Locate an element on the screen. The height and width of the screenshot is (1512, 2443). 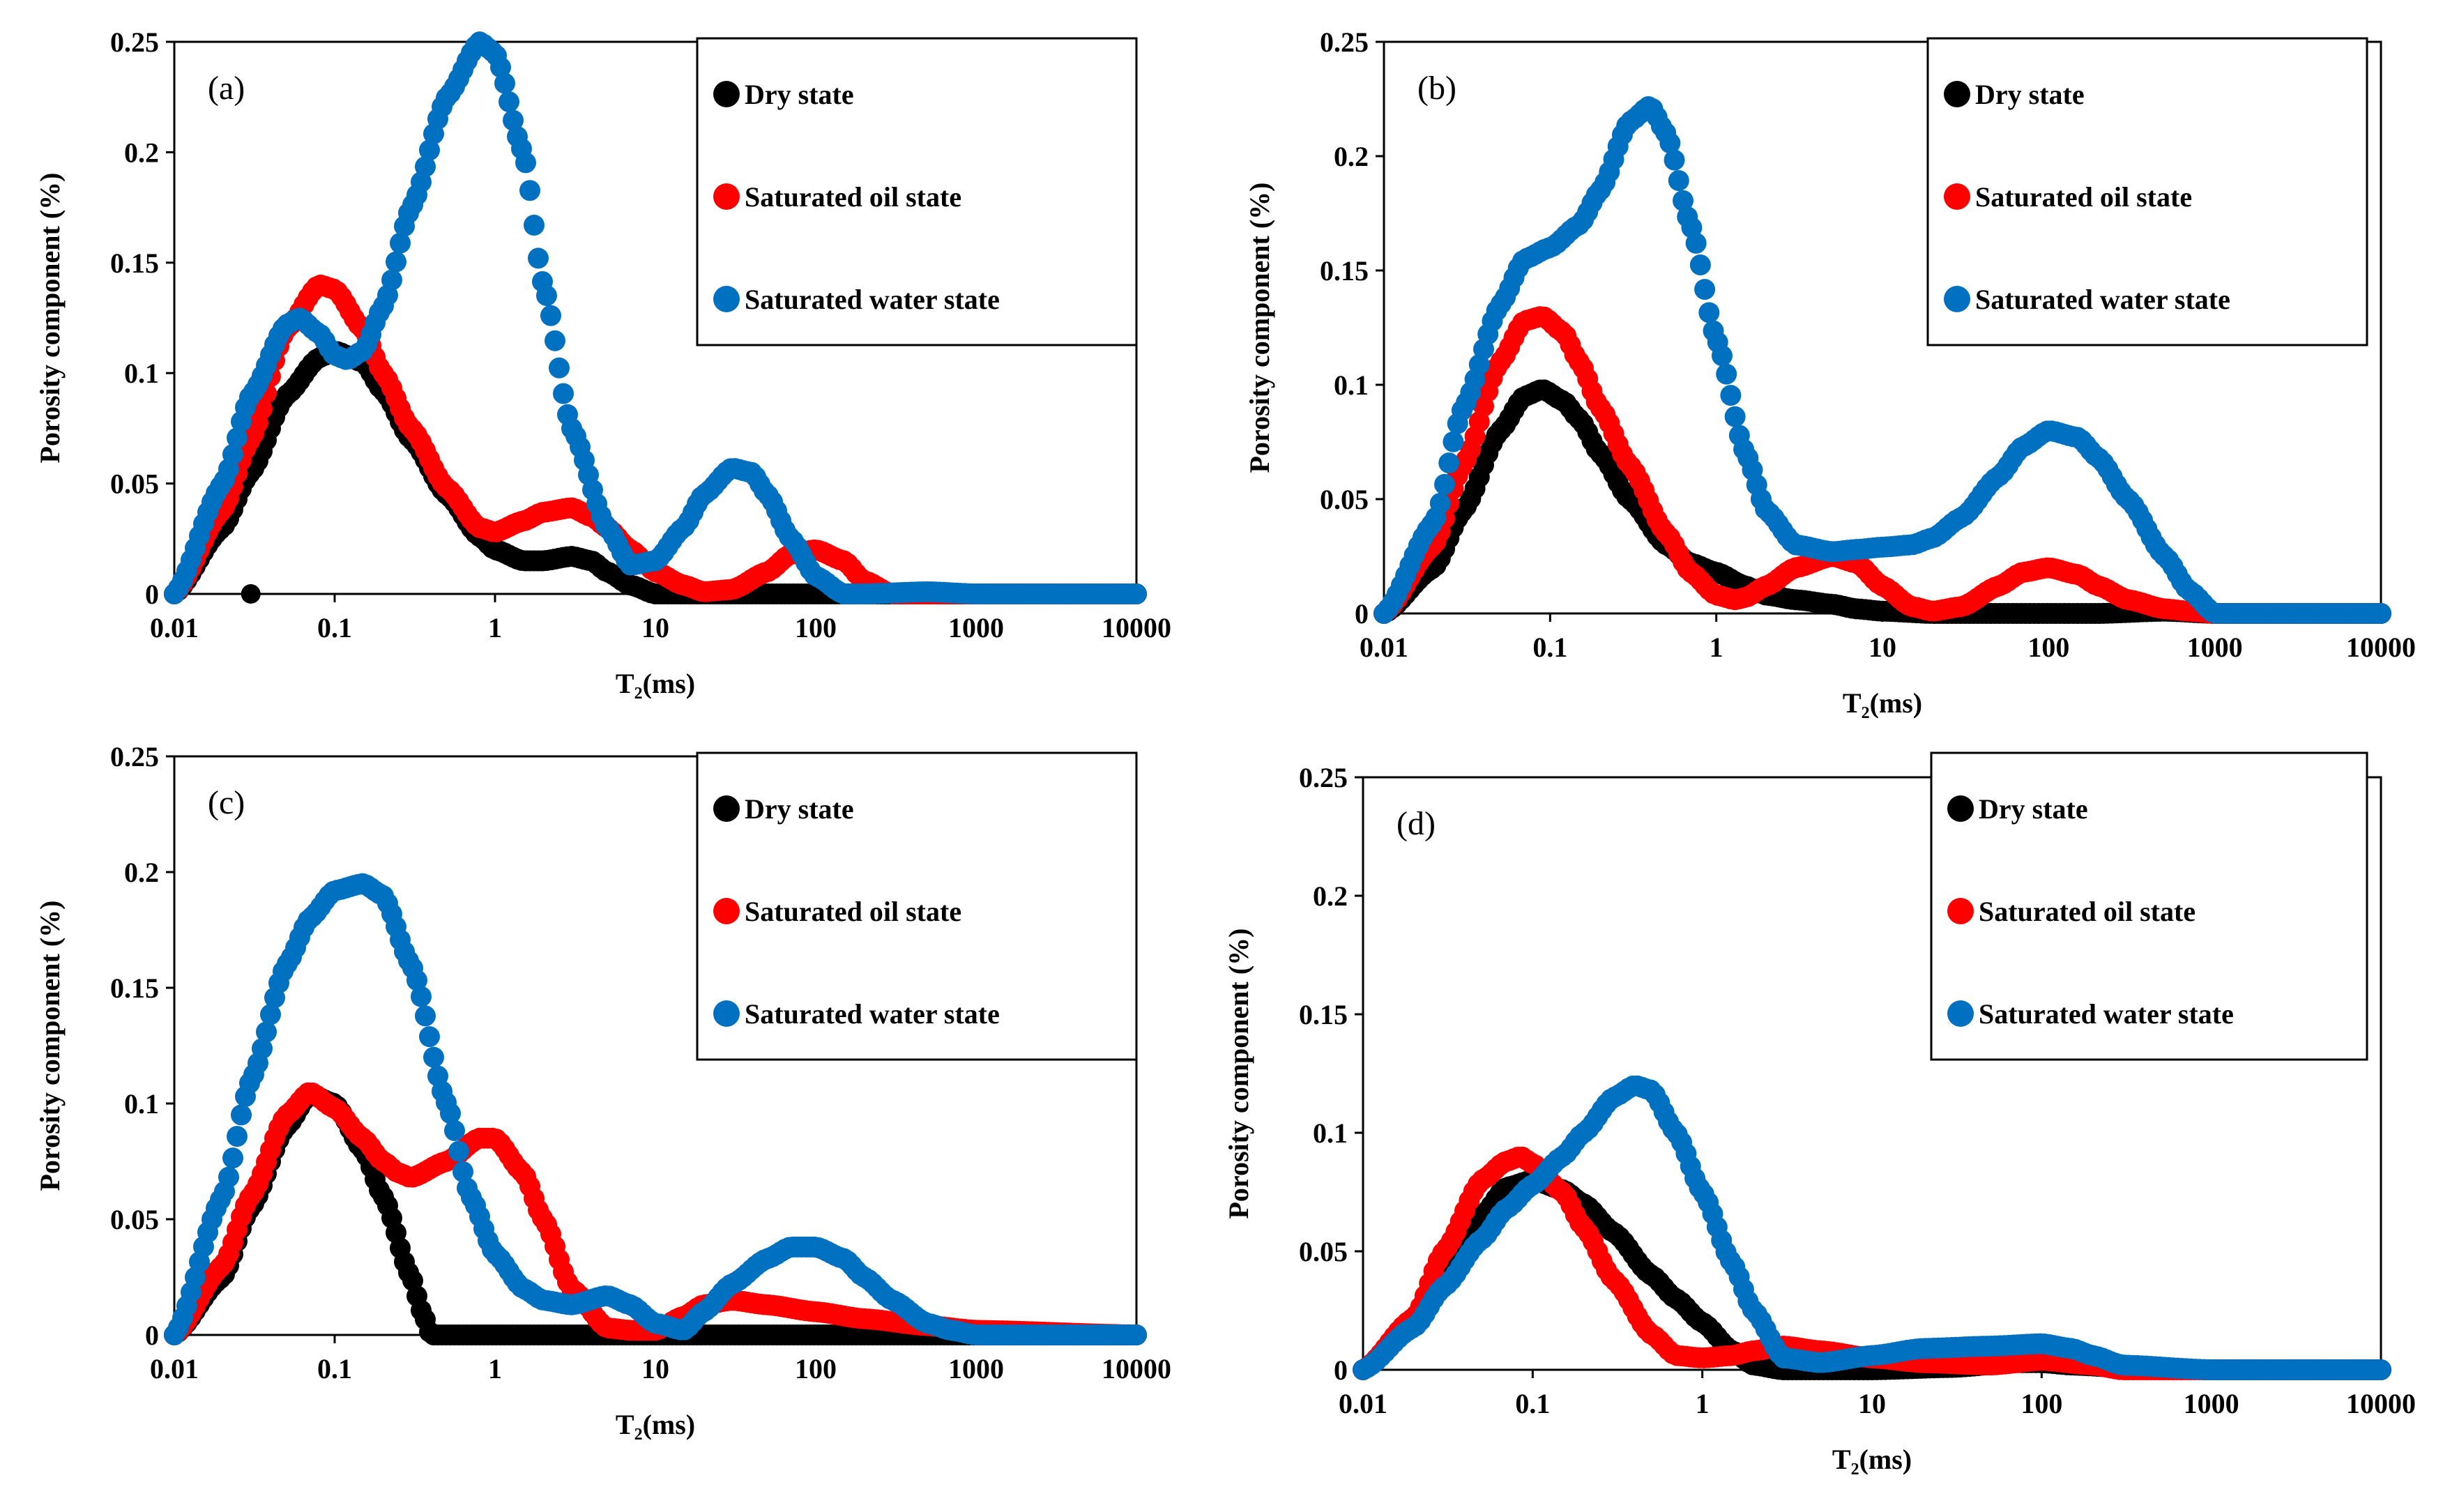
y-tick-label: 0 is located at coordinates (152, 594).